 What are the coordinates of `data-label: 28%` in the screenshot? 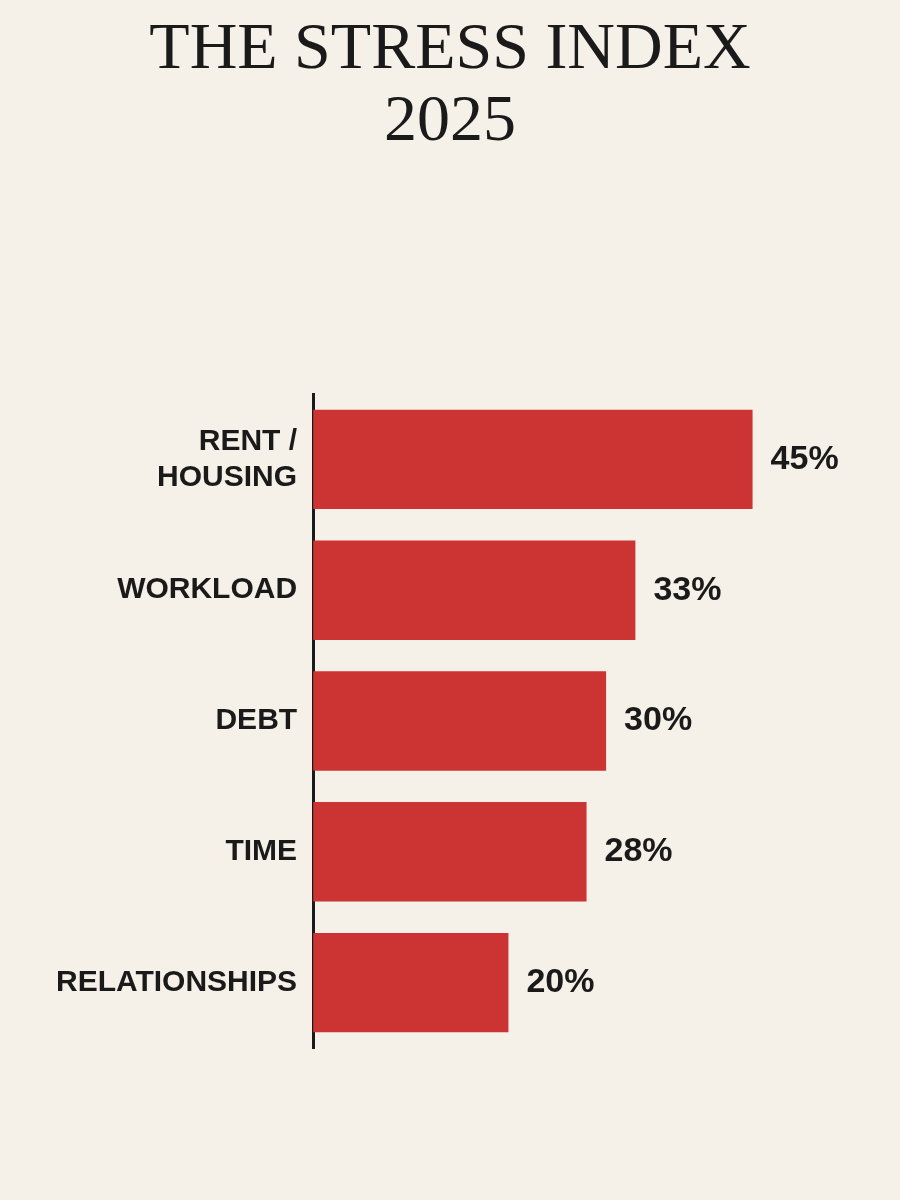 It's located at (638, 849).